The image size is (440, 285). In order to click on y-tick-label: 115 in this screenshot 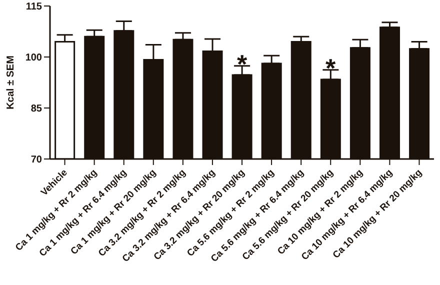, I will do `click(34, 7)`.